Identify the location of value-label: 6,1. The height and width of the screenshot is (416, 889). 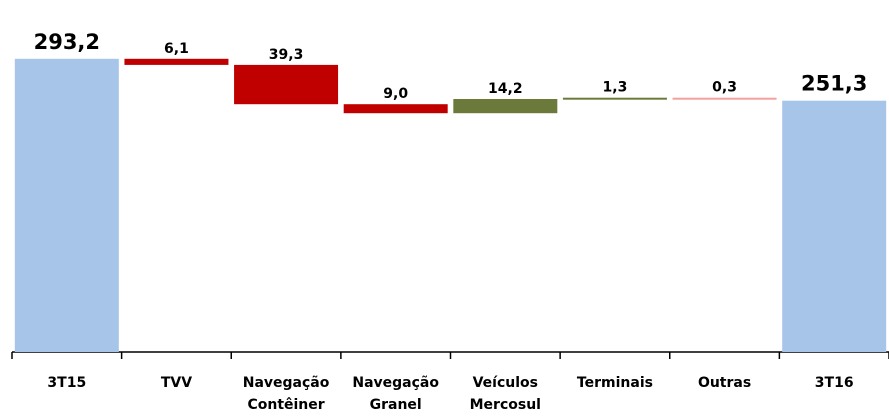
(176, 49).